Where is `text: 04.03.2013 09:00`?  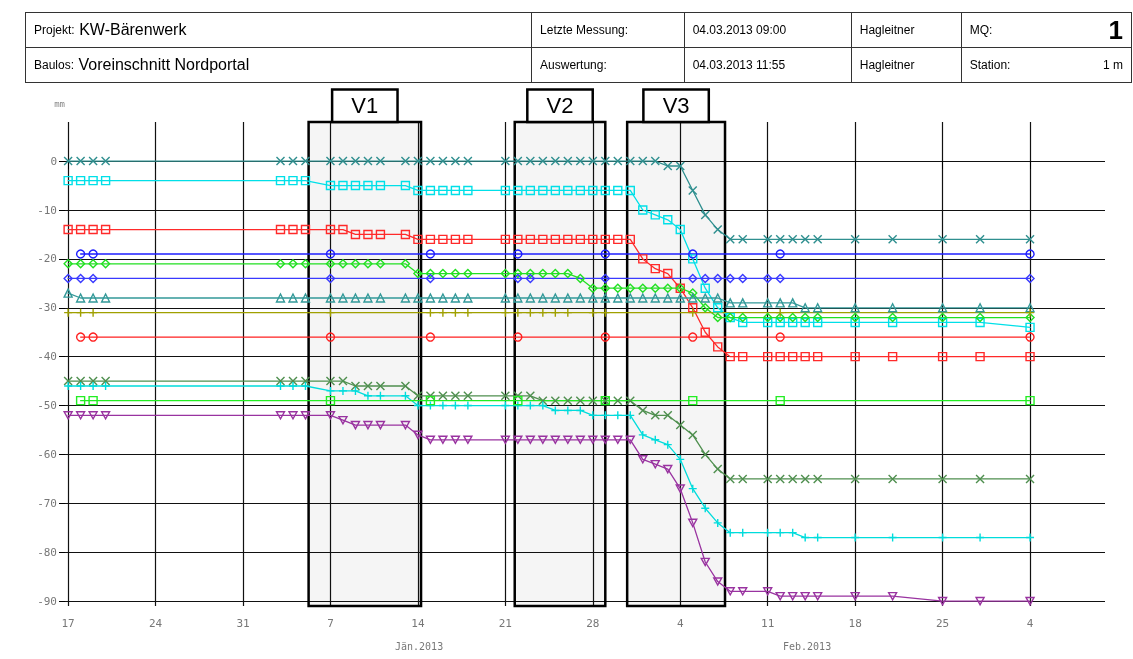 text: 04.03.2013 09:00 is located at coordinates (768, 30).